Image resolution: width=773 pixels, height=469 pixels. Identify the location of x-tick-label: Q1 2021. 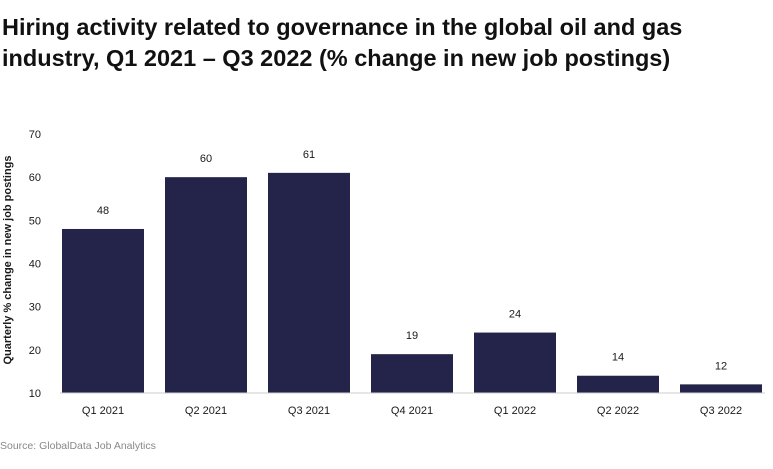
(103, 411).